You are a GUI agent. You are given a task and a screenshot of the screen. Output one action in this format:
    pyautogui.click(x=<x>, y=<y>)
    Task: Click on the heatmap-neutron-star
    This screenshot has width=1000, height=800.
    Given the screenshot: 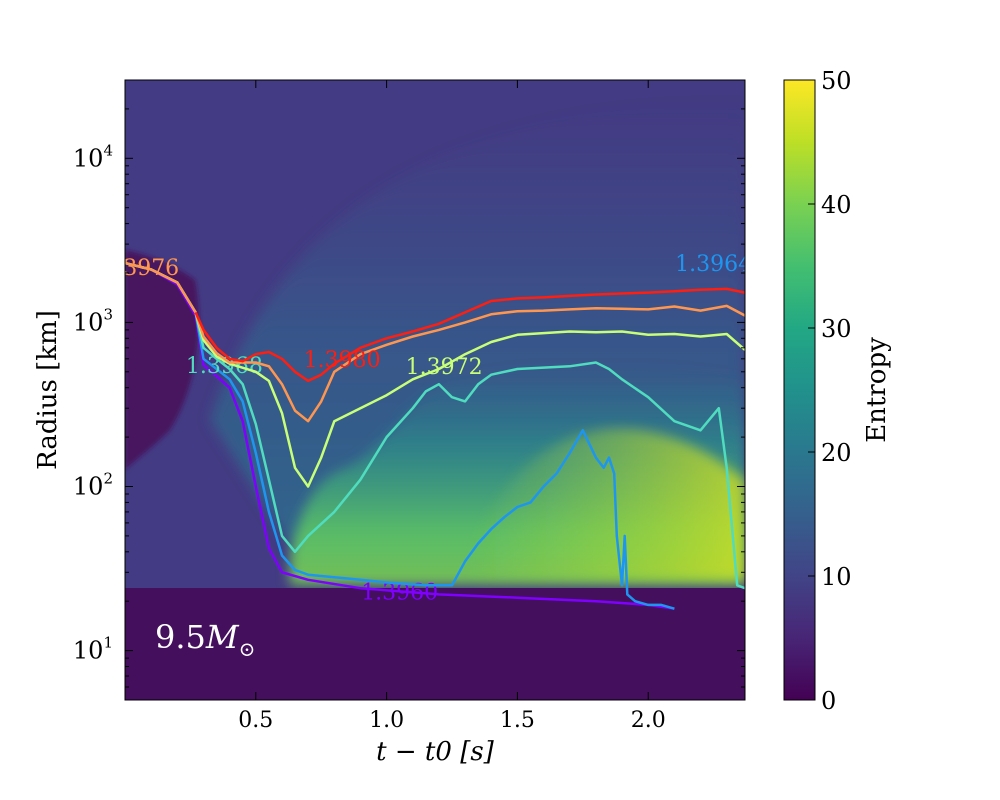 What is the action you would take?
    pyautogui.click(x=435, y=644)
    